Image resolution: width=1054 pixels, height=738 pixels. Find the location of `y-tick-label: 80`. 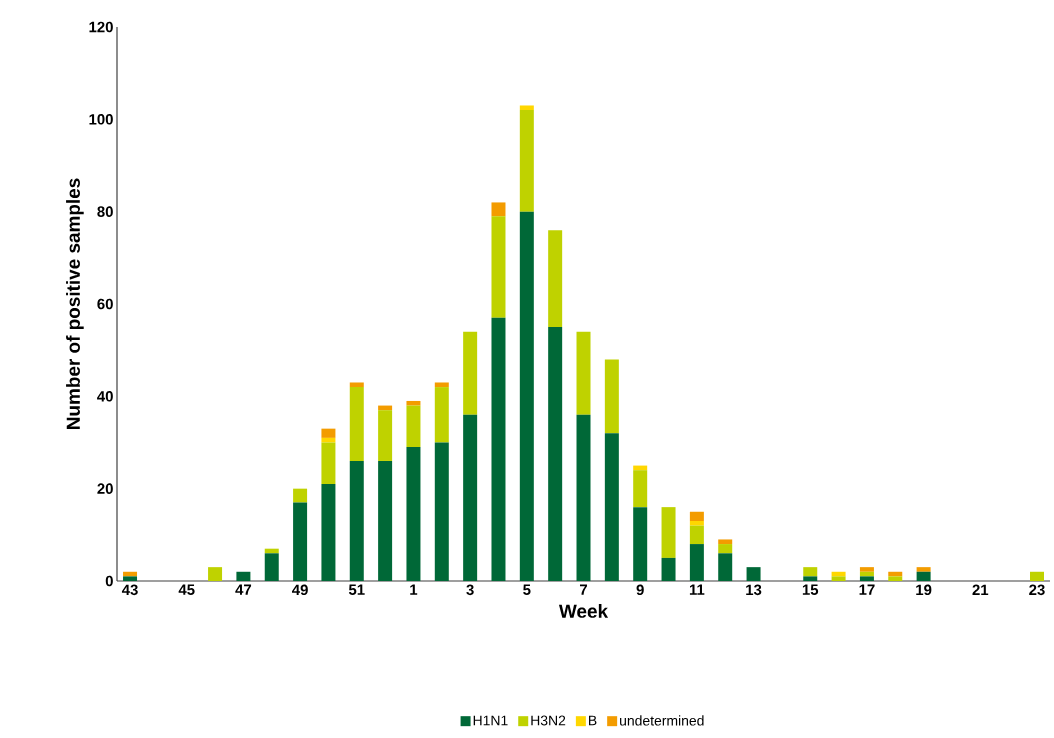

y-tick-label: 80 is located at coordinates (105, 211).